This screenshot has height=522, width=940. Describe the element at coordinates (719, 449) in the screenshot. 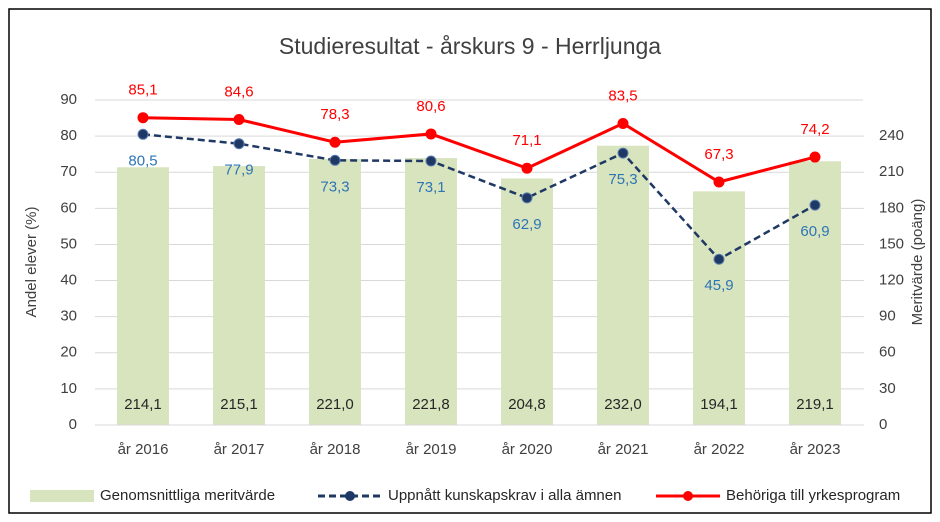

I see `x-tick-label: år 2022` at that location.